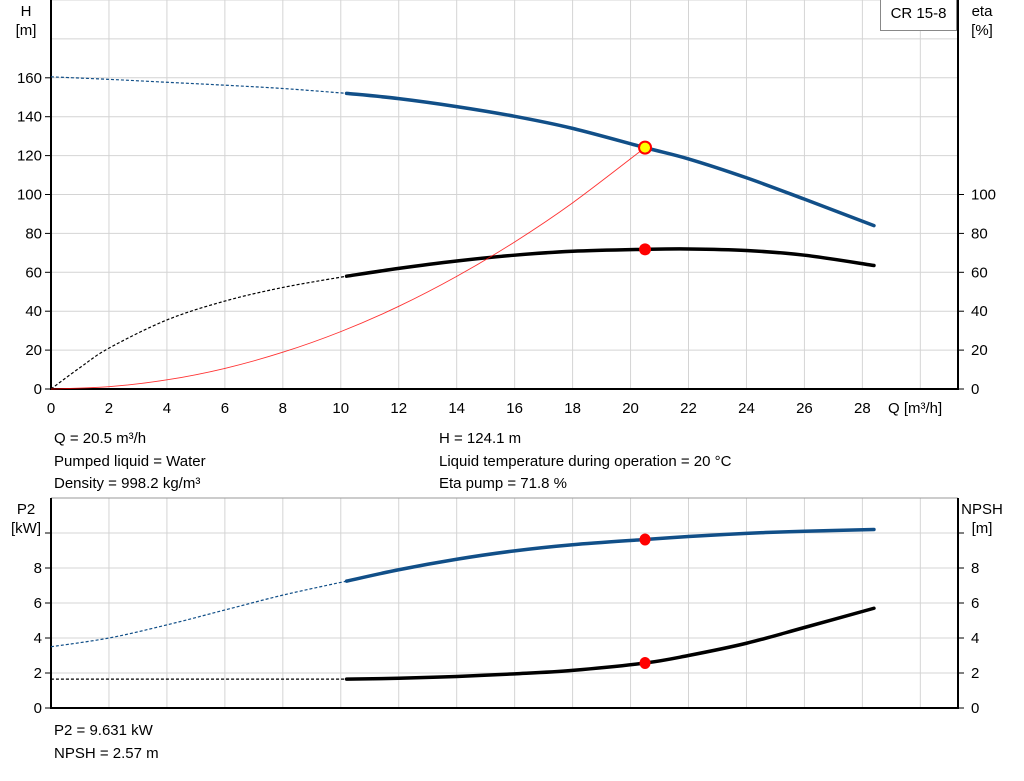  Describe the element at coordinates (29, 195) in the screenshot. I see `y-tick-label-left: 100` at that location.